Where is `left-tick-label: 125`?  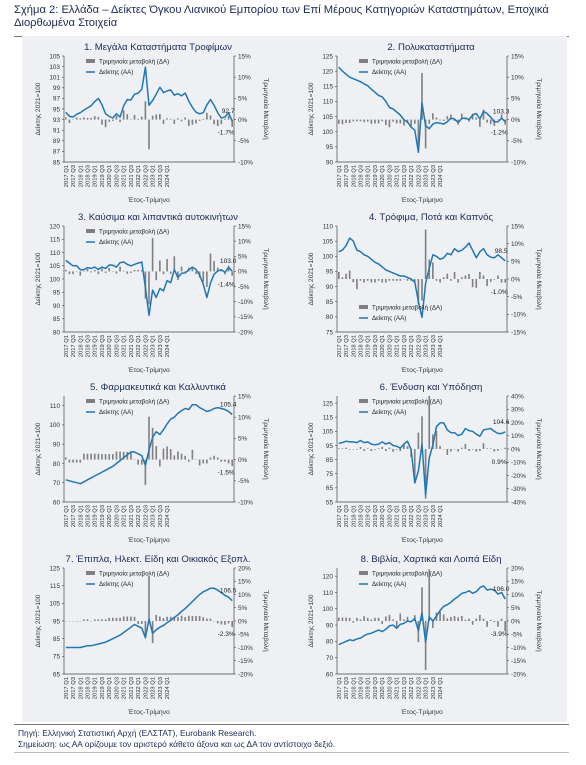 left-tick-label: 125 is located at coordinates (54, 568).